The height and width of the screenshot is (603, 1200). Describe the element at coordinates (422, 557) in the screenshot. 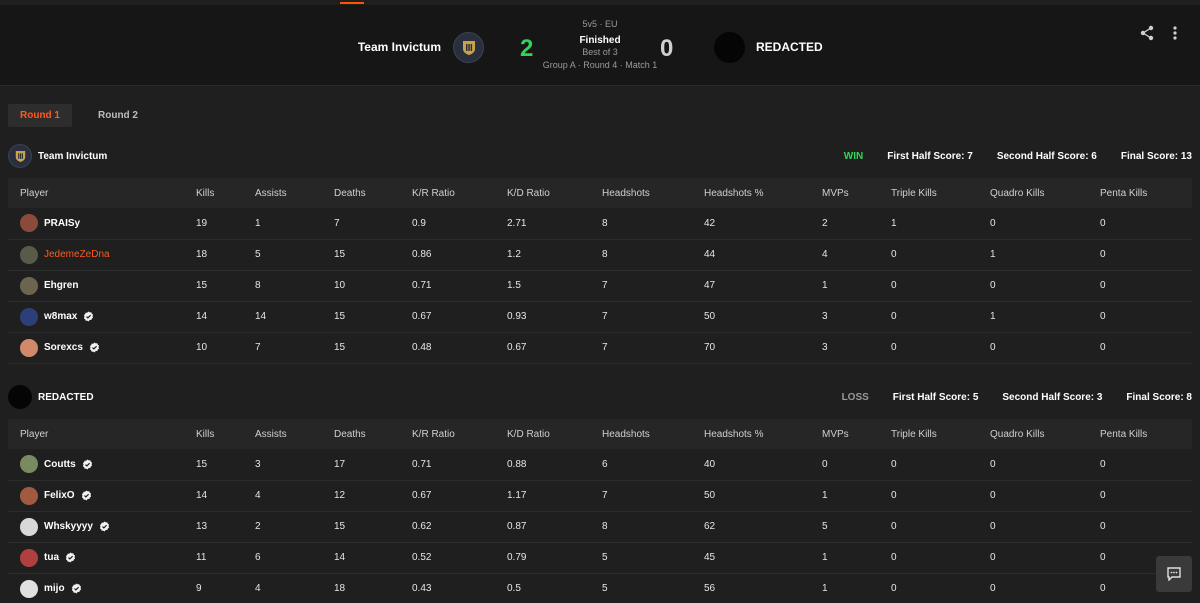

I see `stat-kr-ratio: 0.52` at that location.